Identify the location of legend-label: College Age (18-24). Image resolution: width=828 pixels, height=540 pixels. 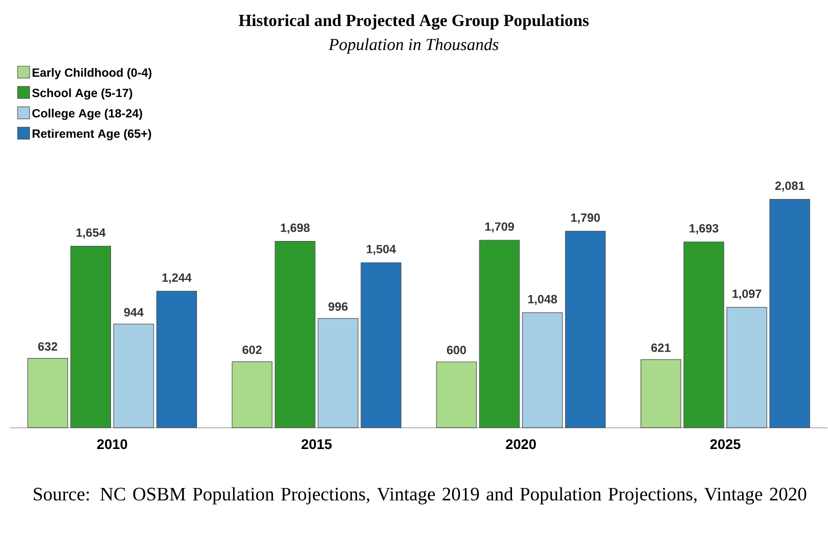
(87, 114).